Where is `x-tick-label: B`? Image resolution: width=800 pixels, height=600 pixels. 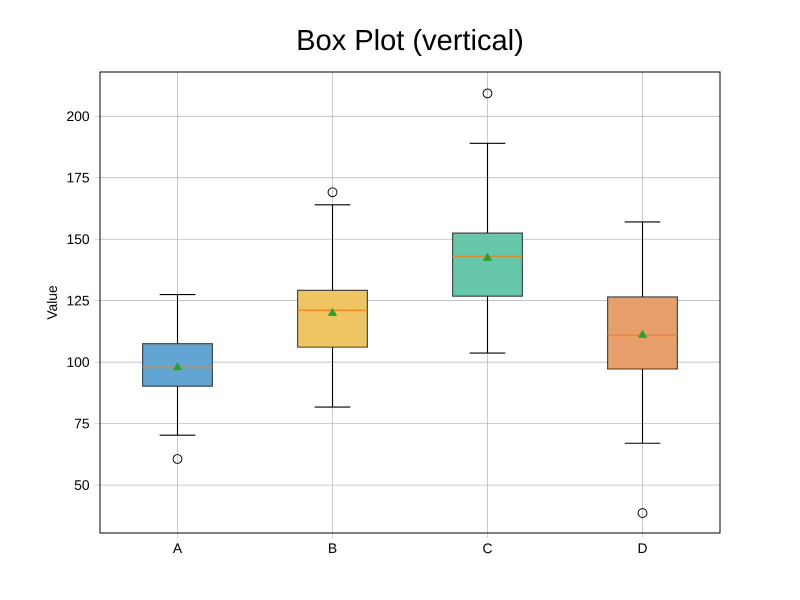
x-tick-label: B is located at coordinates (332, 548).